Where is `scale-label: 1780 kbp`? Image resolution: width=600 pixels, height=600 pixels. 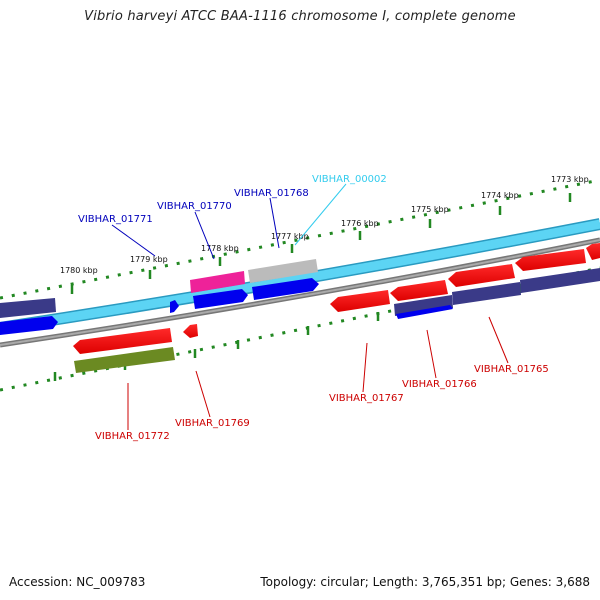 scale-label: 1780 kbp is located at coordinates (79, 270).